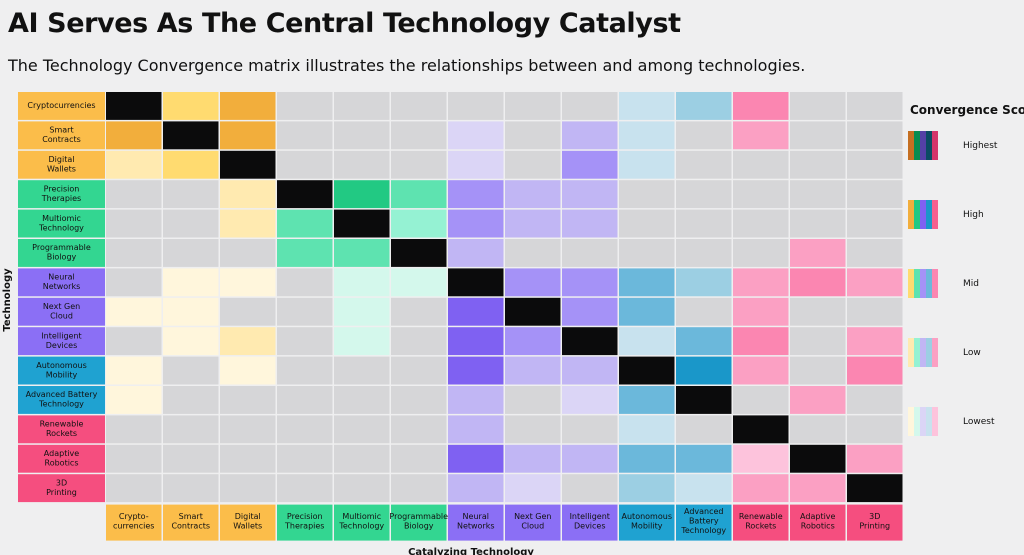 This screenshot has width=1024, height=555. I want to click on column-label: Technology, so click(703, 530).